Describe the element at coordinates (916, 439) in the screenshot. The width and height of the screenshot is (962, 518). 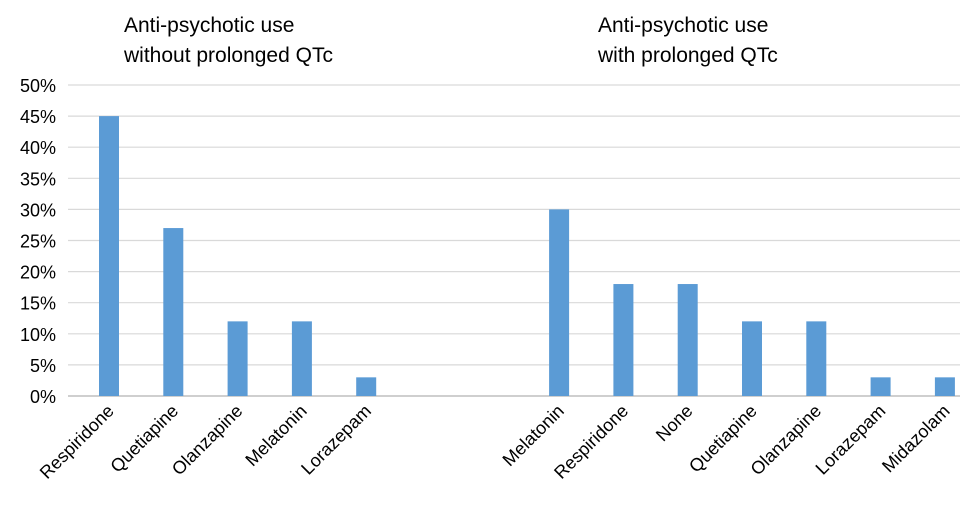
I see `x-tick-label: Midazolam` at that location.